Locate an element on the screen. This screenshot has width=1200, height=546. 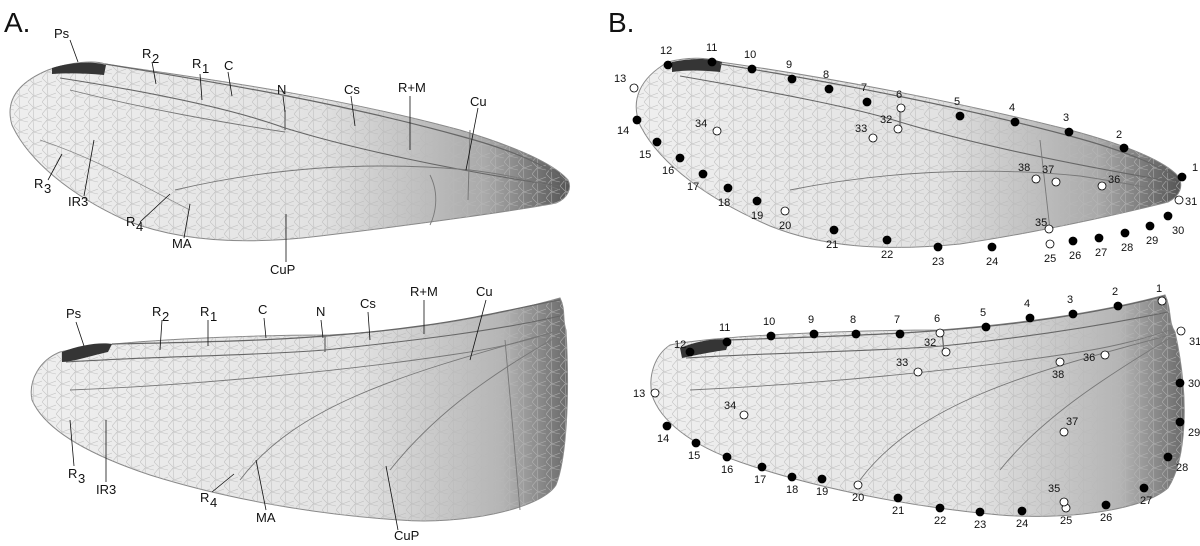
fw-landmark-label-24: 24 is located at coordinates (992, 262).